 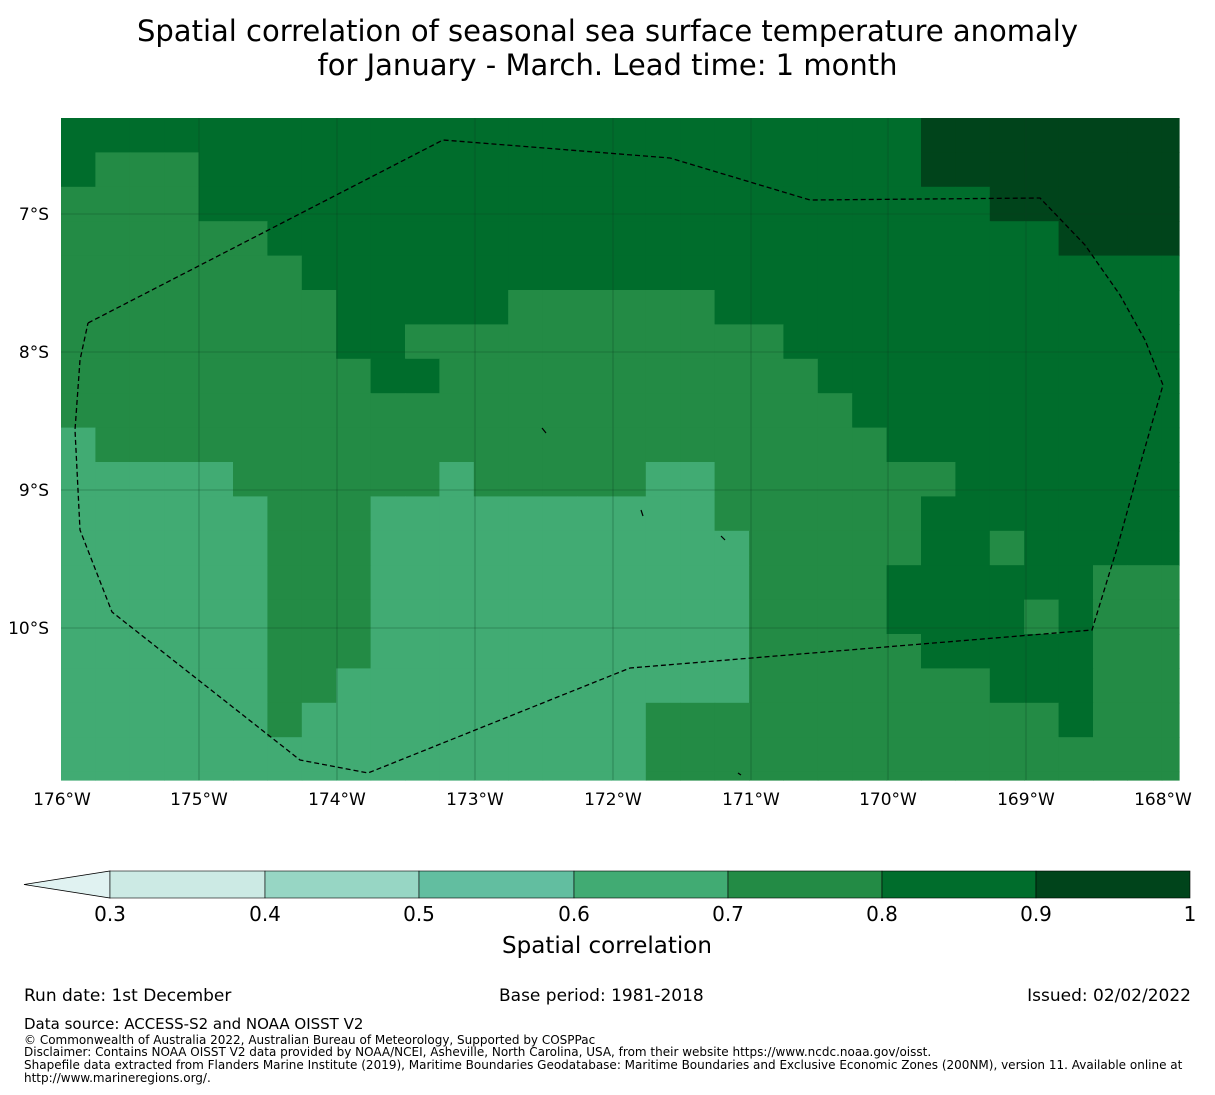 What do you see at coordinates (642, 513) in the screenshot?
I see `island-mark` at bounding box center [642, 513].